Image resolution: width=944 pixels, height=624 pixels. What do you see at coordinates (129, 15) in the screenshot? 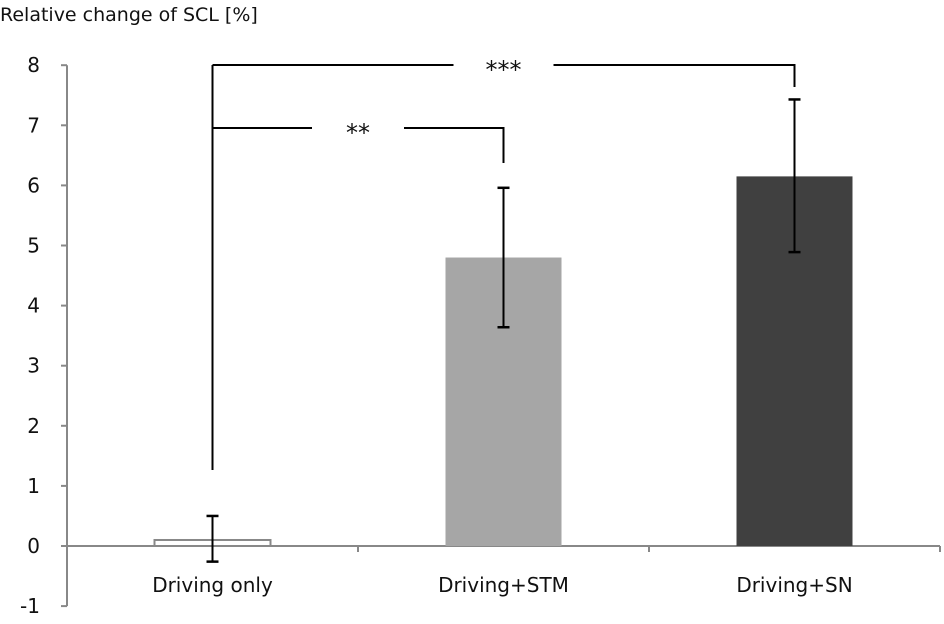
I see `y-axis-label: Relative change of SCL [%]` at bounding box center [129, 15].